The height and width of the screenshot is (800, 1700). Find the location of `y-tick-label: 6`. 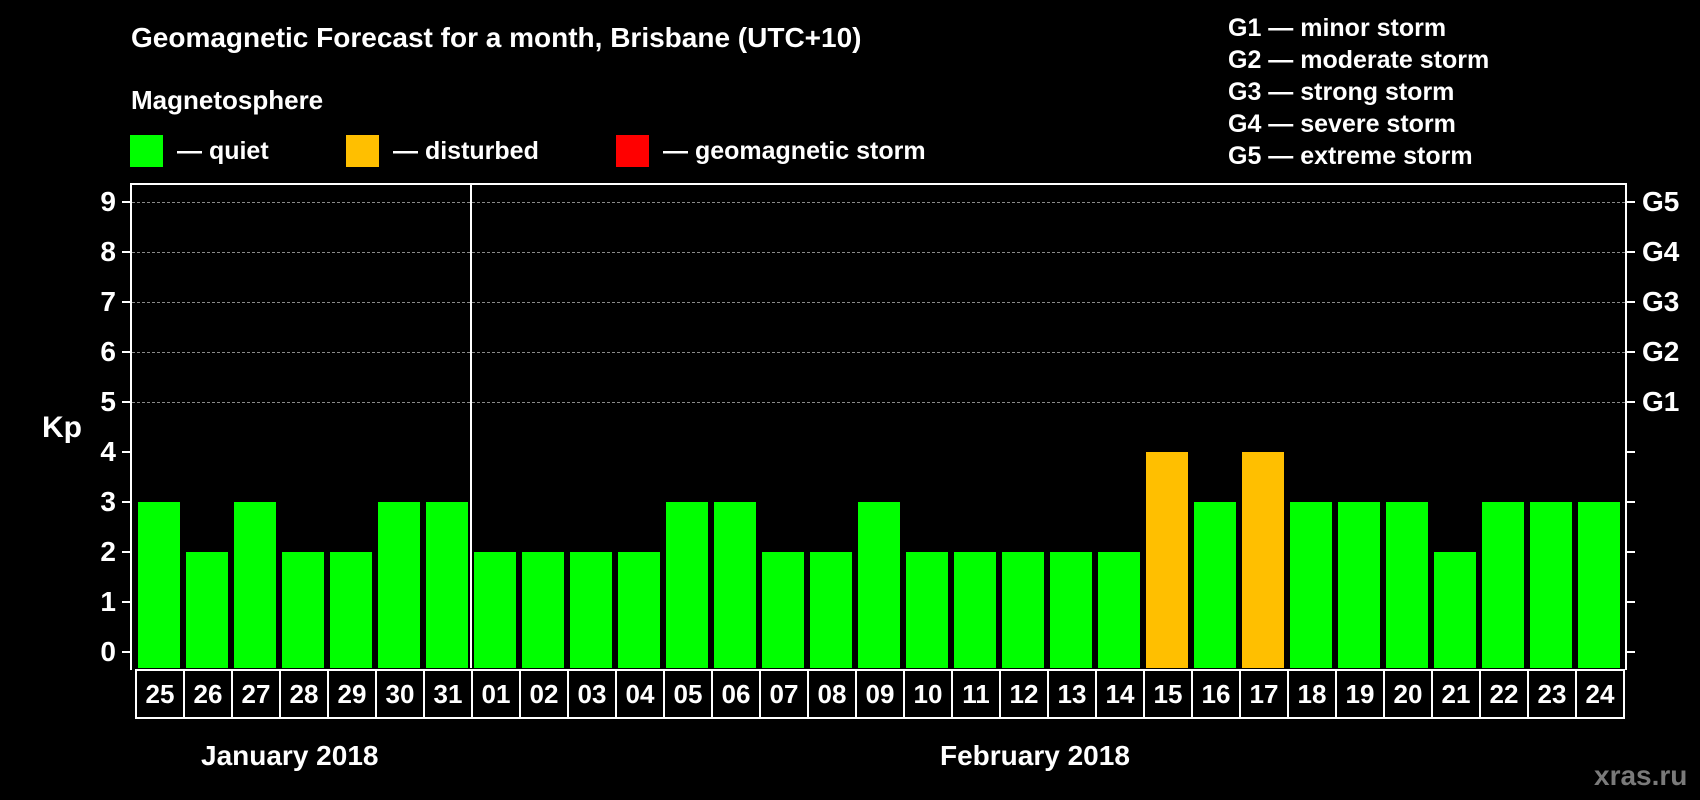

y-tick-label: 6 is located at coordinates (108, 351).